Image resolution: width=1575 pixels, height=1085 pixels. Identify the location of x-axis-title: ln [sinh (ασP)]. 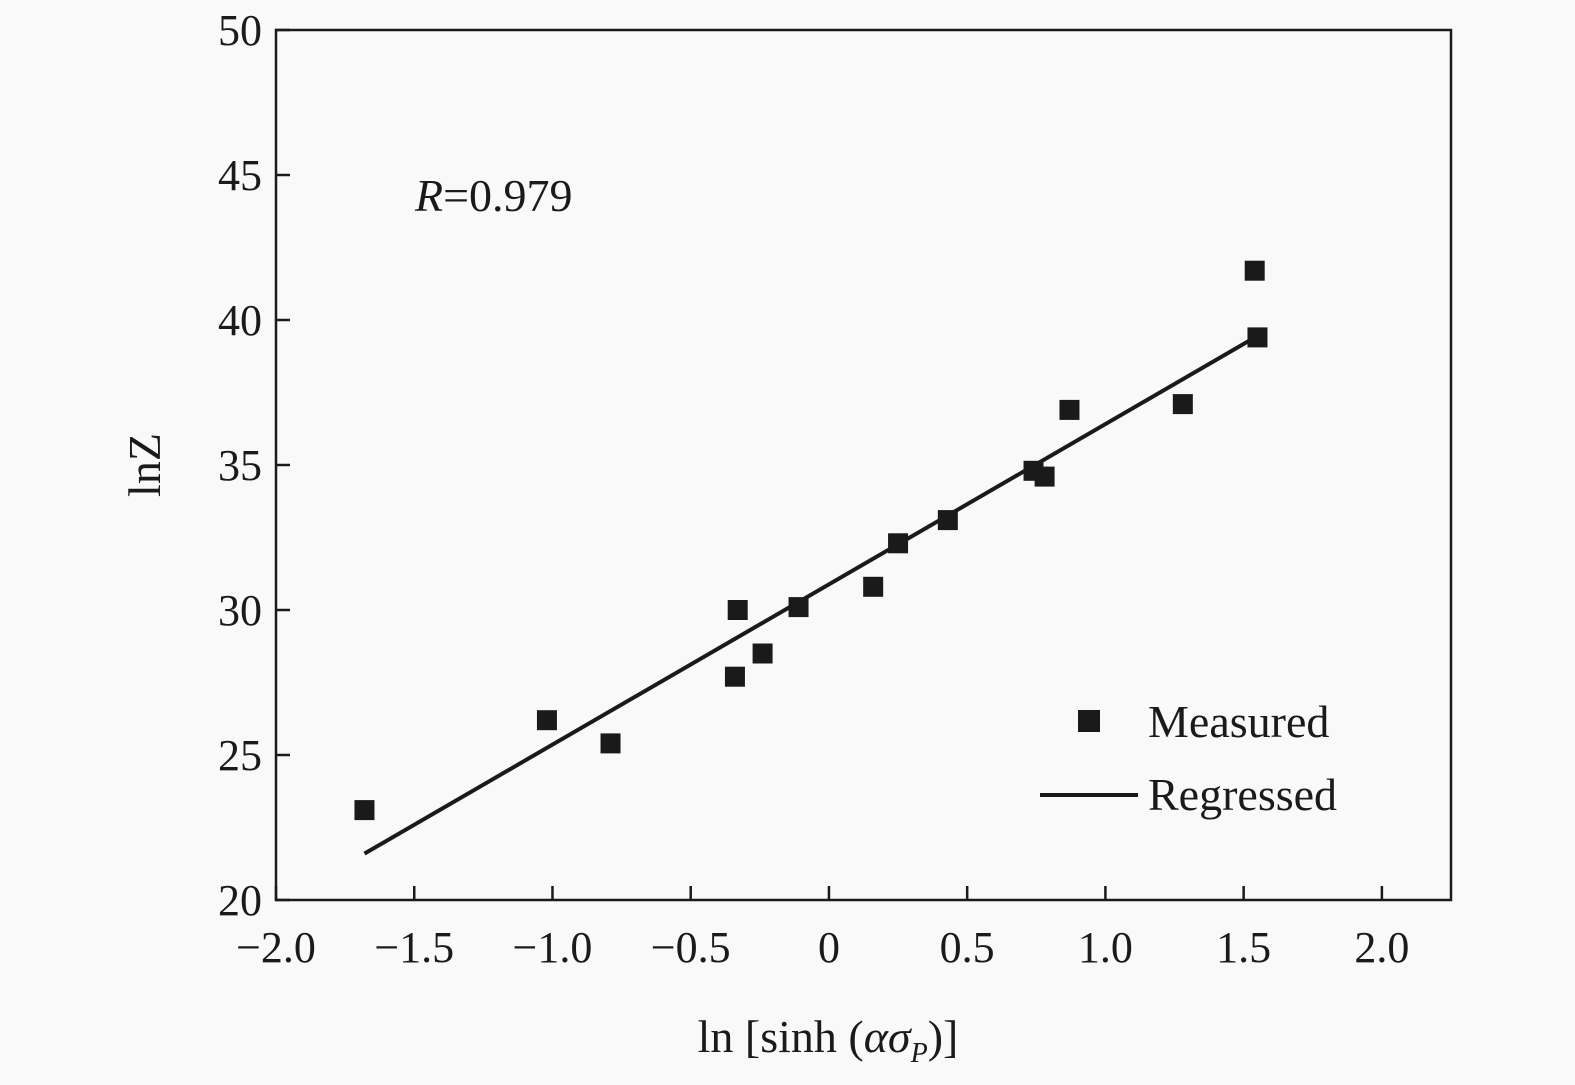
(828, 1040).